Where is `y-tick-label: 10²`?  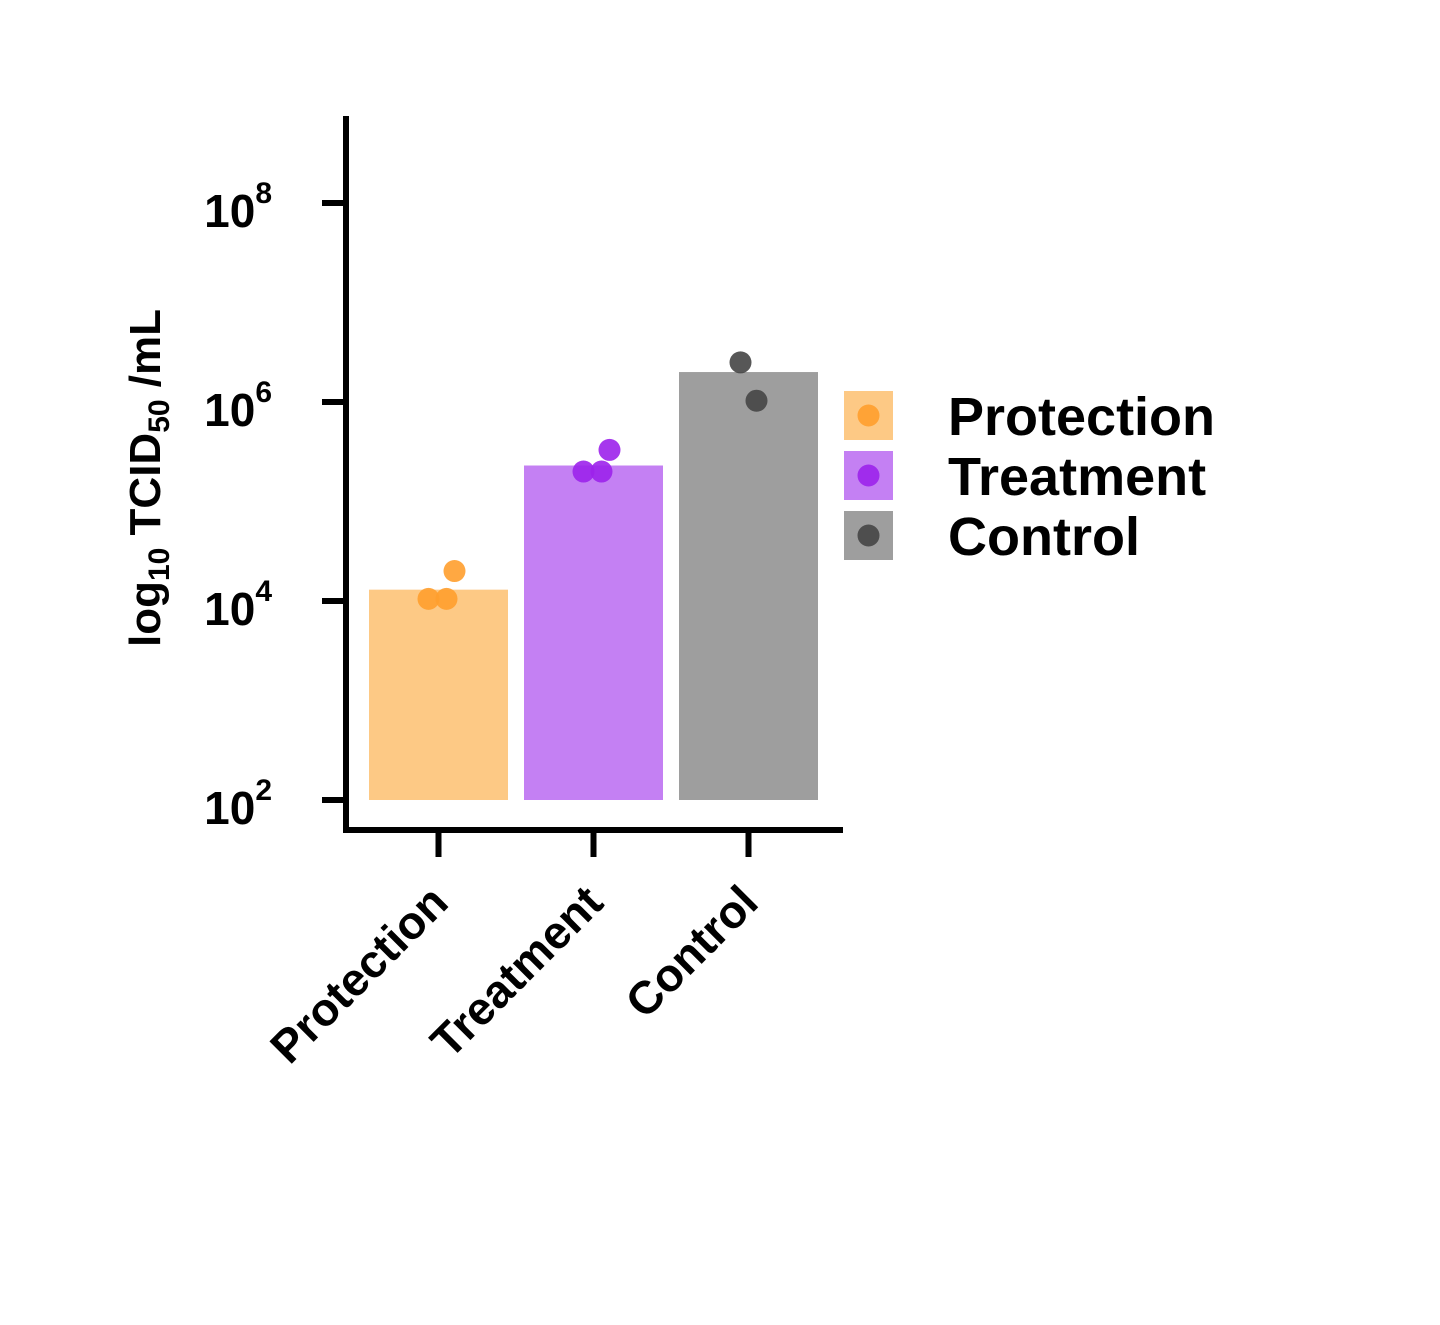
y-tick-label: 10² is located at coordinates (238, 804).